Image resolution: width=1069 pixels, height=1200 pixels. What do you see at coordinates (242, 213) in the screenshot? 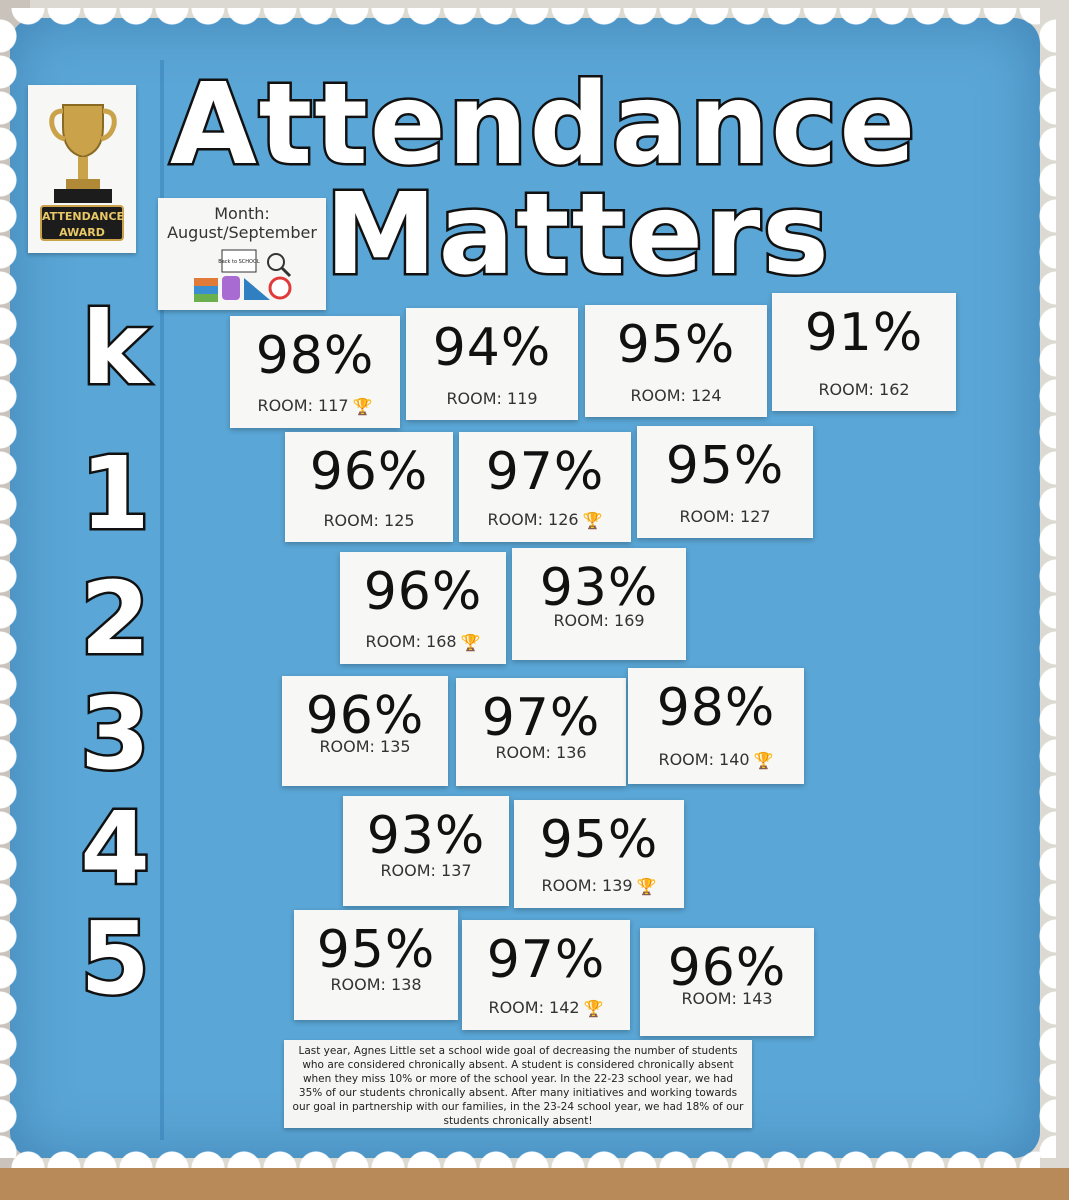
I see `month-label: Month:` at bounding box center [242, 213].